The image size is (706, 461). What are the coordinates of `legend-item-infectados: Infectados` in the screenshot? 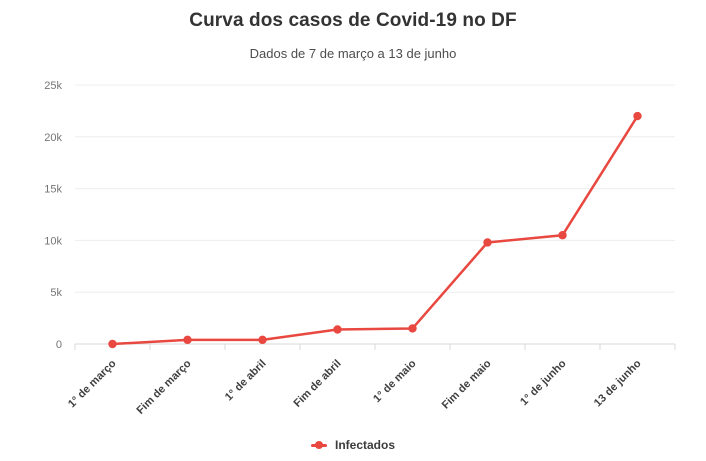 It's located at (353, 445).